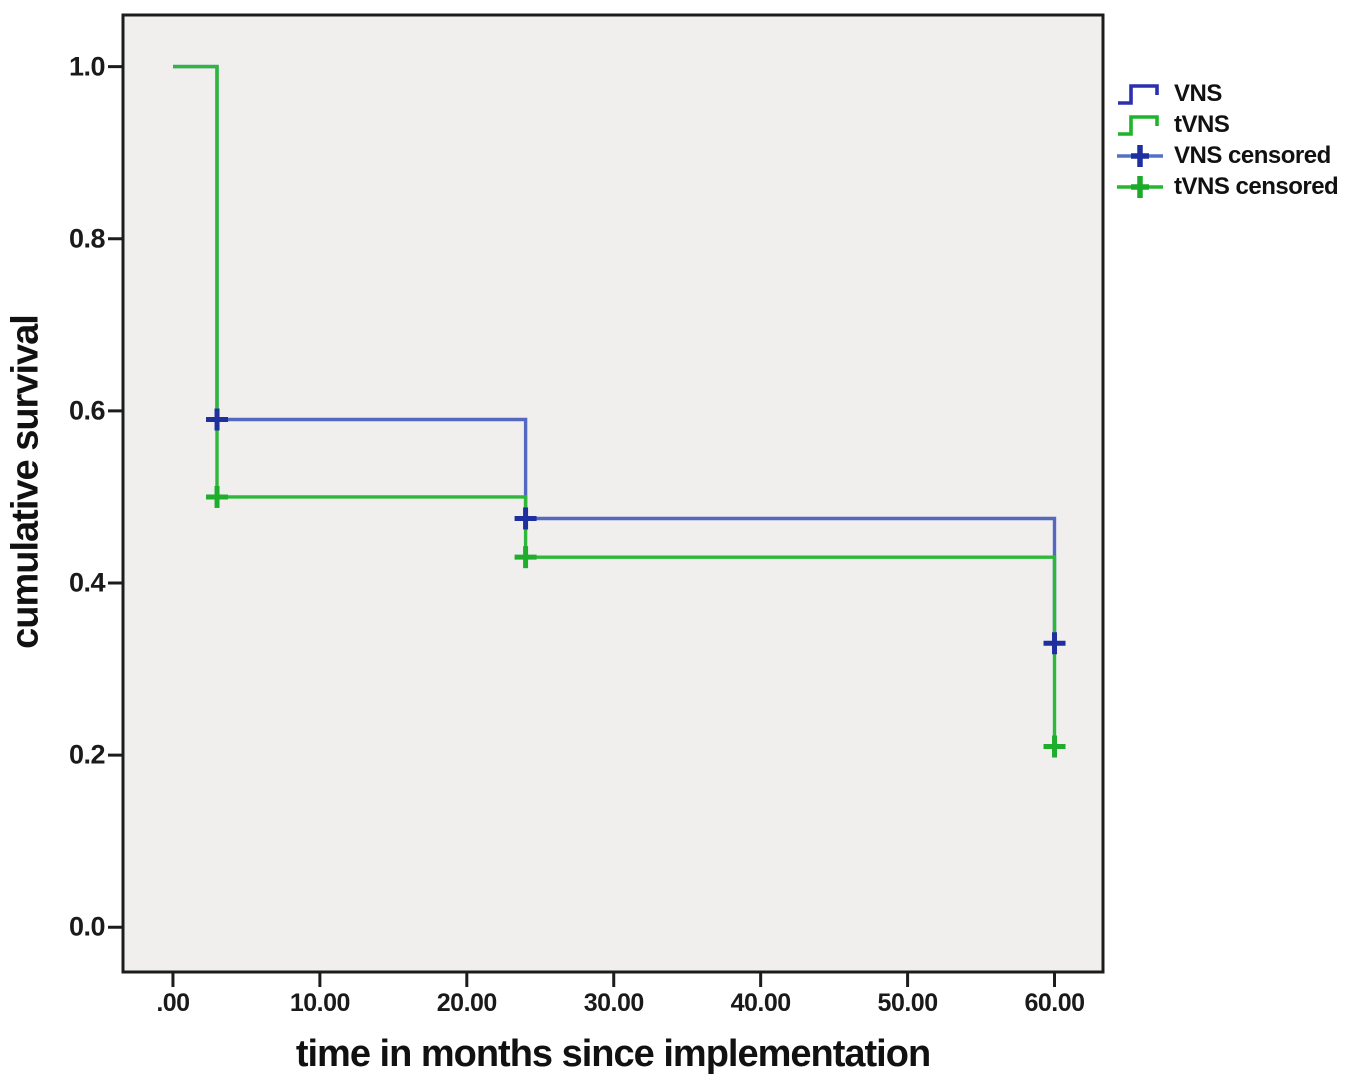 This screenshot has width=1347, height=1092. Describe the element at coordinates (87, 754) in the screenshot. I see `y-tick-label: 0.2` at that location.